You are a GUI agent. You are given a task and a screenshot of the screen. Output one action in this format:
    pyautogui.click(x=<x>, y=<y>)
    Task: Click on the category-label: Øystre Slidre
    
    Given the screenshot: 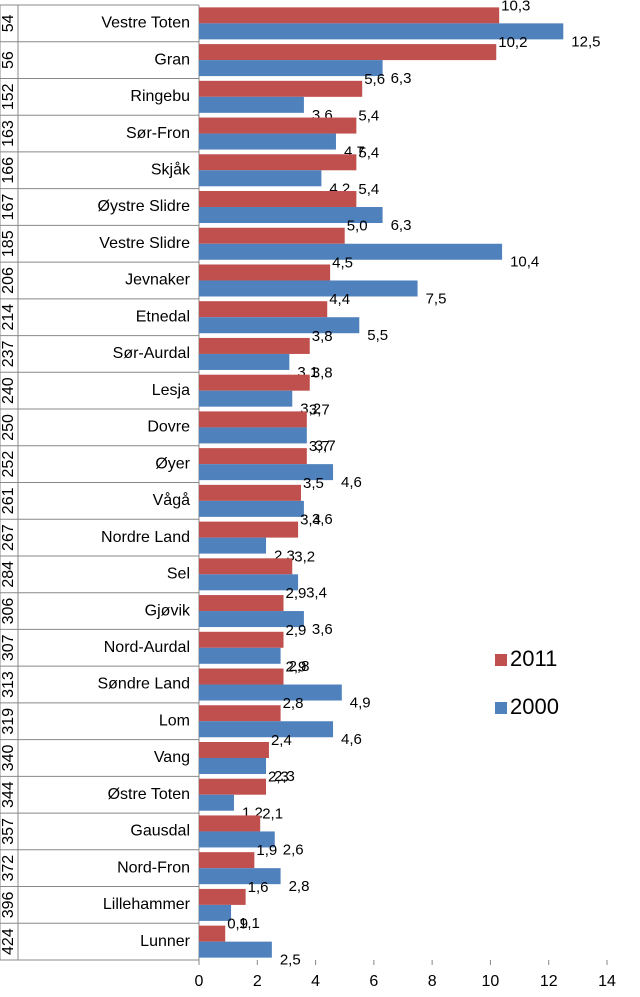 What is the action you would take?
    pyautogui.click(x=144, y=206)
    